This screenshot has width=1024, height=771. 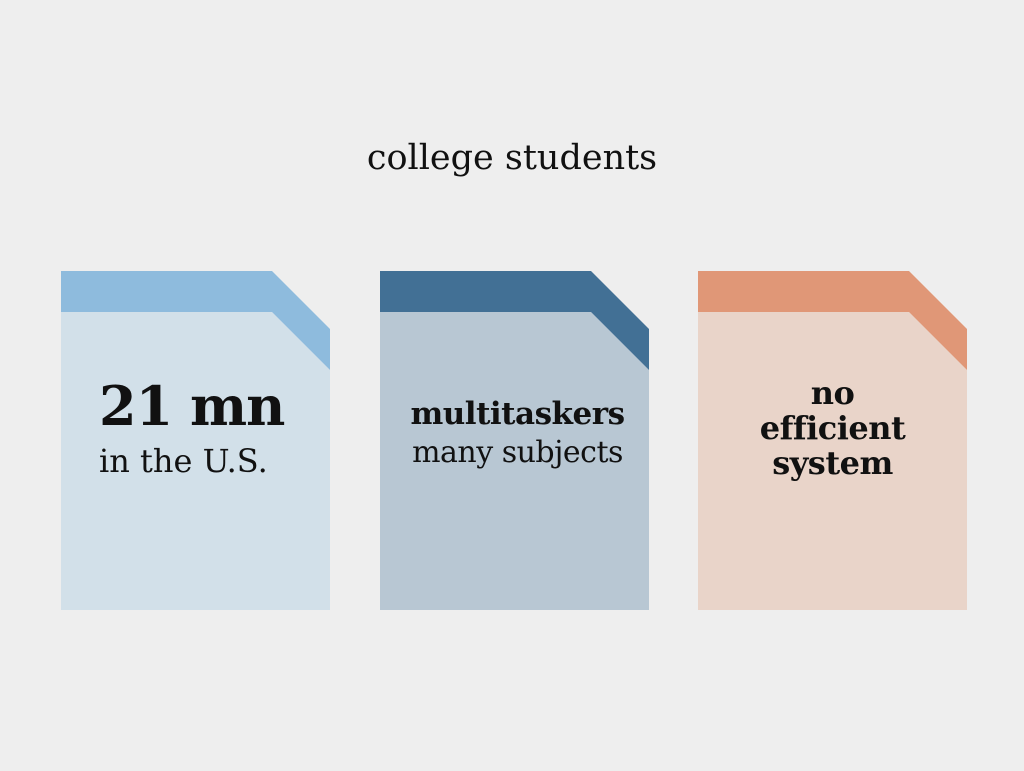 I want to click on card-line: efficient, so click(x=832, y=428).